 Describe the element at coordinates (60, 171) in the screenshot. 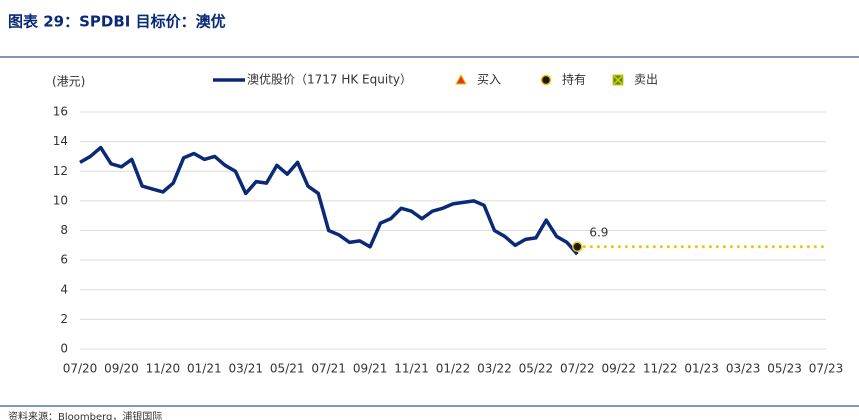

I see `y-tick-label: 12` at that location.